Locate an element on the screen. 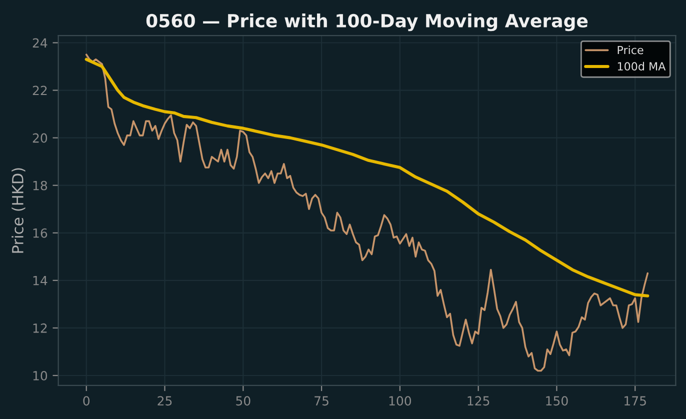  legend-label: 100d MA is located at coordinates (642, 66).